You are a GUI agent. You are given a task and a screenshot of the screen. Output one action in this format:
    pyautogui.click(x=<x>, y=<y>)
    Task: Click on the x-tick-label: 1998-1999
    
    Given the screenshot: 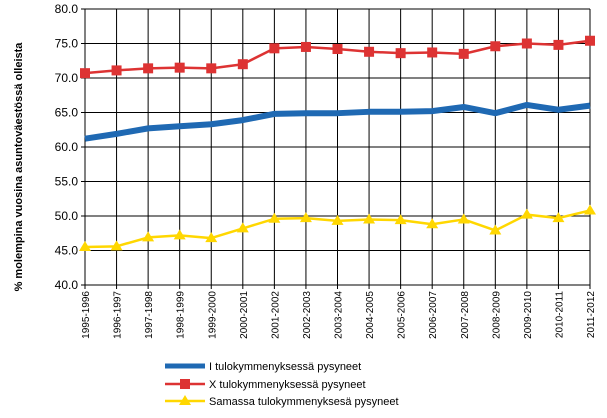 What is the action you would take?
    pyautogui.click(x=181, y=315)
    